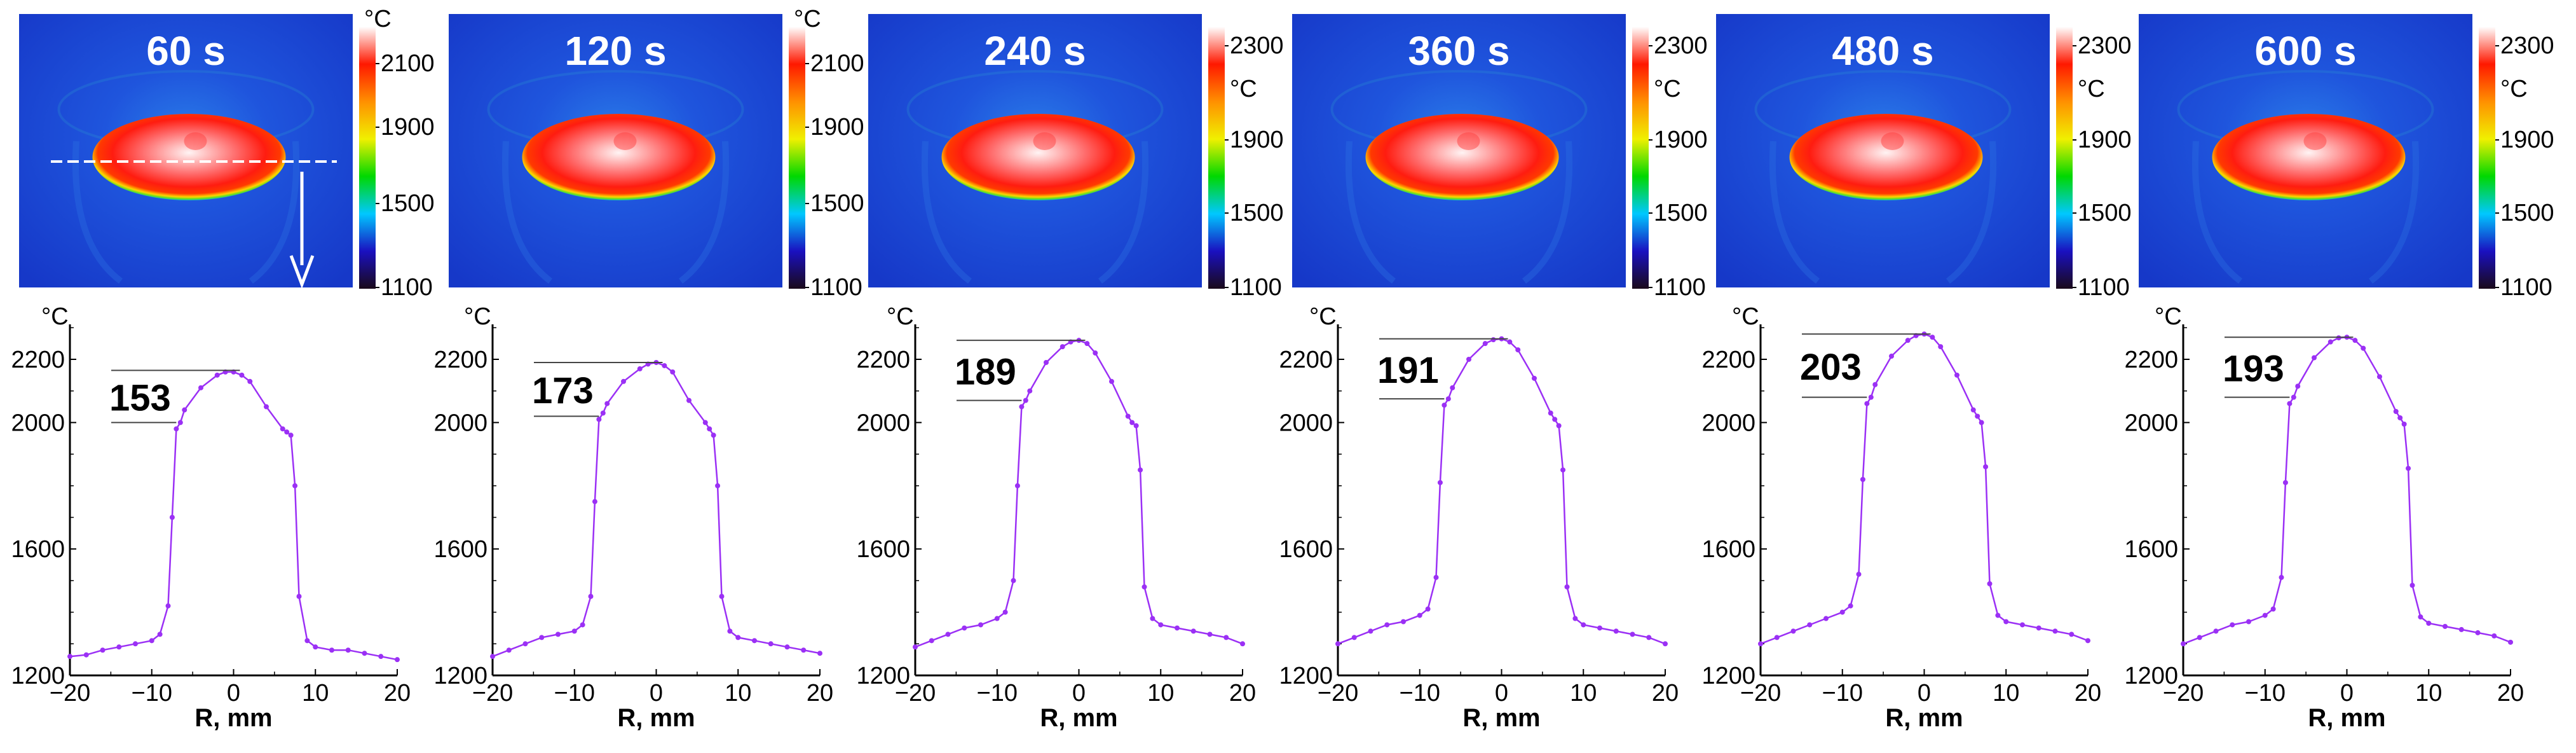  Describe the element at coordinates (152, 693) in the screenshot. I see `x-tick-label: −10` at that location.